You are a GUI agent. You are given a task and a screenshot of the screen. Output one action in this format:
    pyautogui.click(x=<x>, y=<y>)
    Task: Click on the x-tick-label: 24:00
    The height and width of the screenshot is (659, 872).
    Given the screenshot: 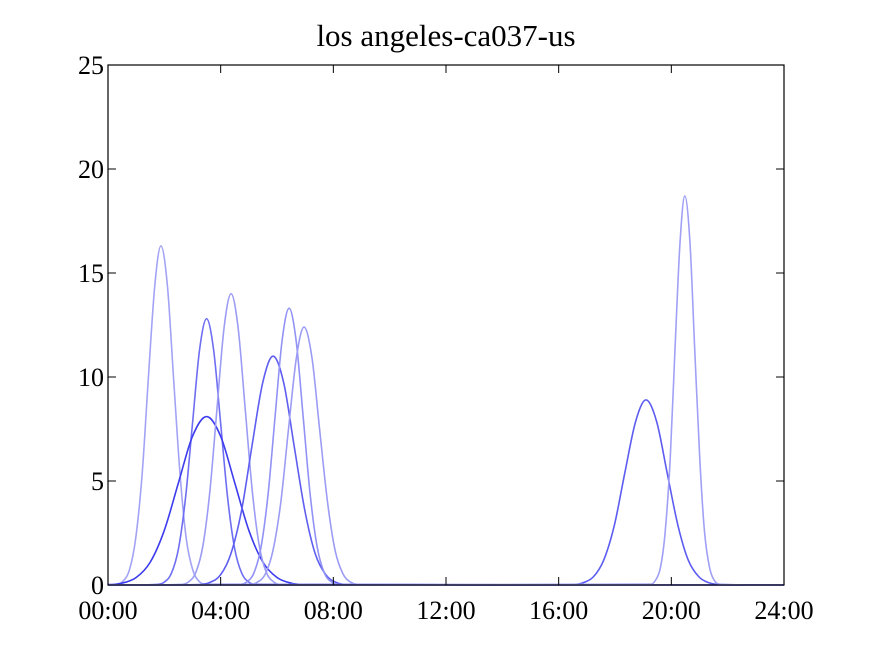 What is the action you would take?
    pyautogui.click(x=783, y=610)
    